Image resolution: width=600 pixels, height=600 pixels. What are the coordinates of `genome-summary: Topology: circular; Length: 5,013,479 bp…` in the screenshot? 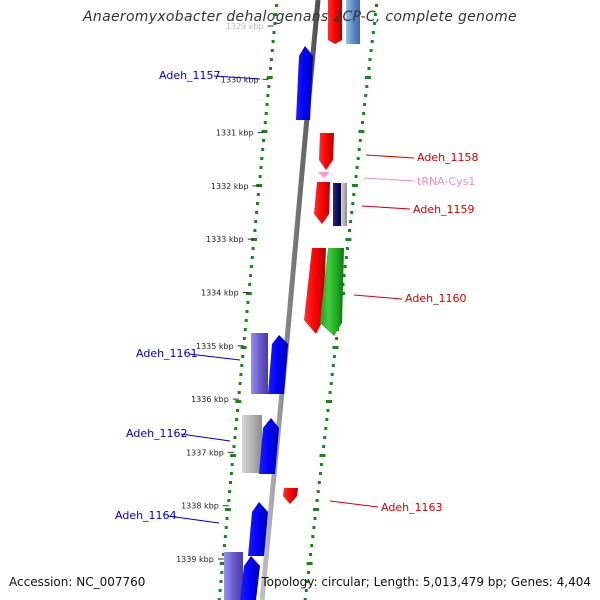 It's located at (426, 582).